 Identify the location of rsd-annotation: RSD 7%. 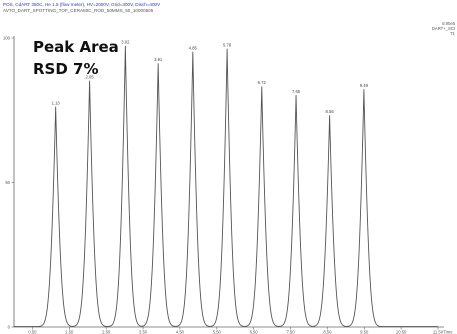
(66, 69).